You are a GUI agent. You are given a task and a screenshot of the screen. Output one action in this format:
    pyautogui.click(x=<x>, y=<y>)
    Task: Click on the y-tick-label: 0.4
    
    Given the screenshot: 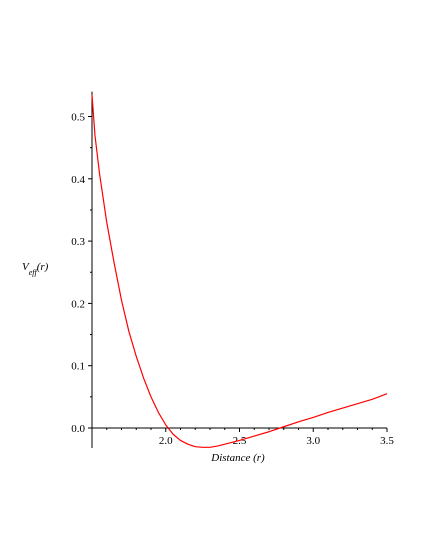 What is the action you would take?
    pyautogui.click(x=78, y=180)
    